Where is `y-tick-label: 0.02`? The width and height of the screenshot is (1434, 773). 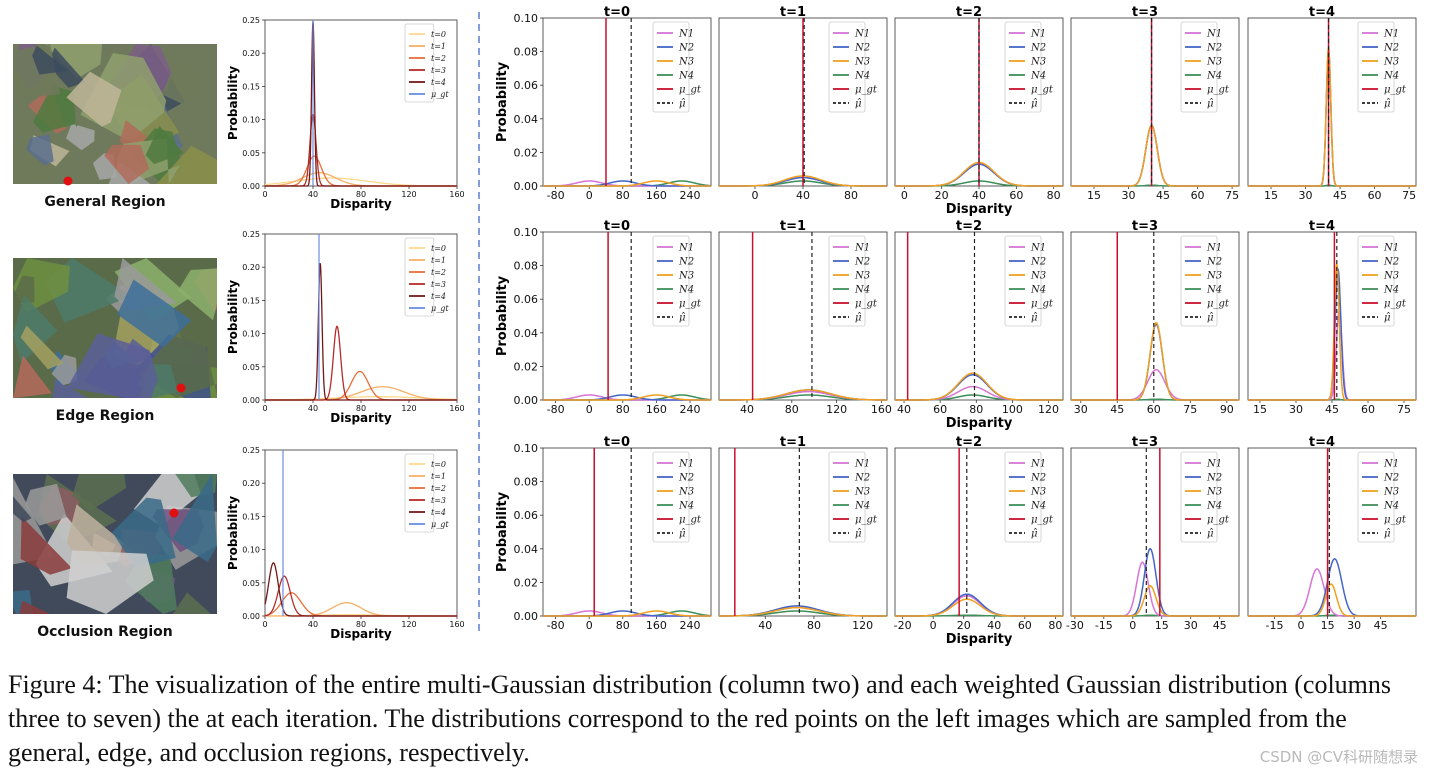 y-tick-label: 0.02 is located at coordinates (526, 582).